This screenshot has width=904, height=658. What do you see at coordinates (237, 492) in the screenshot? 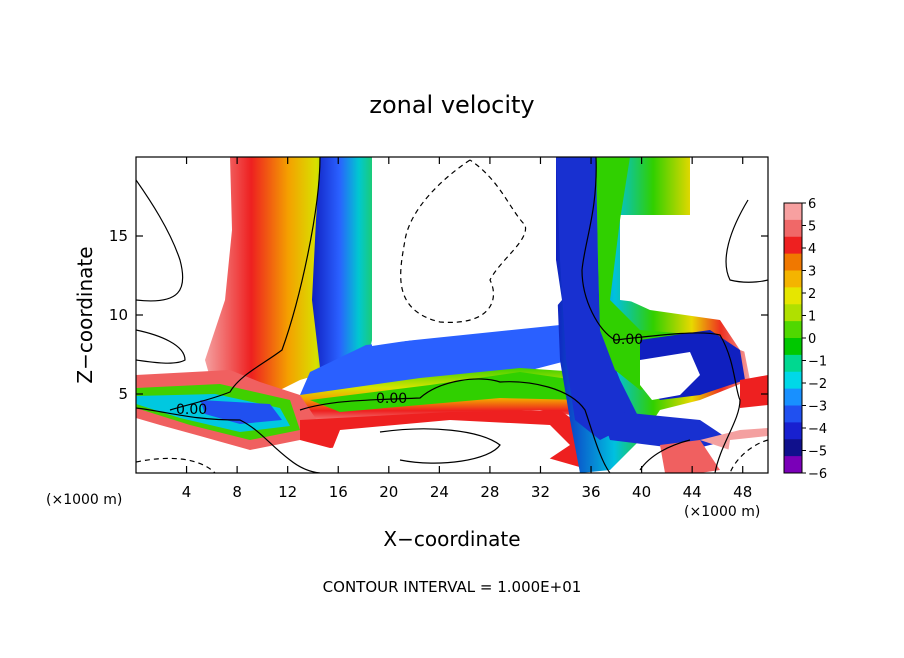
I see `x-tick-label: 8` at bounding box center [237, 492].